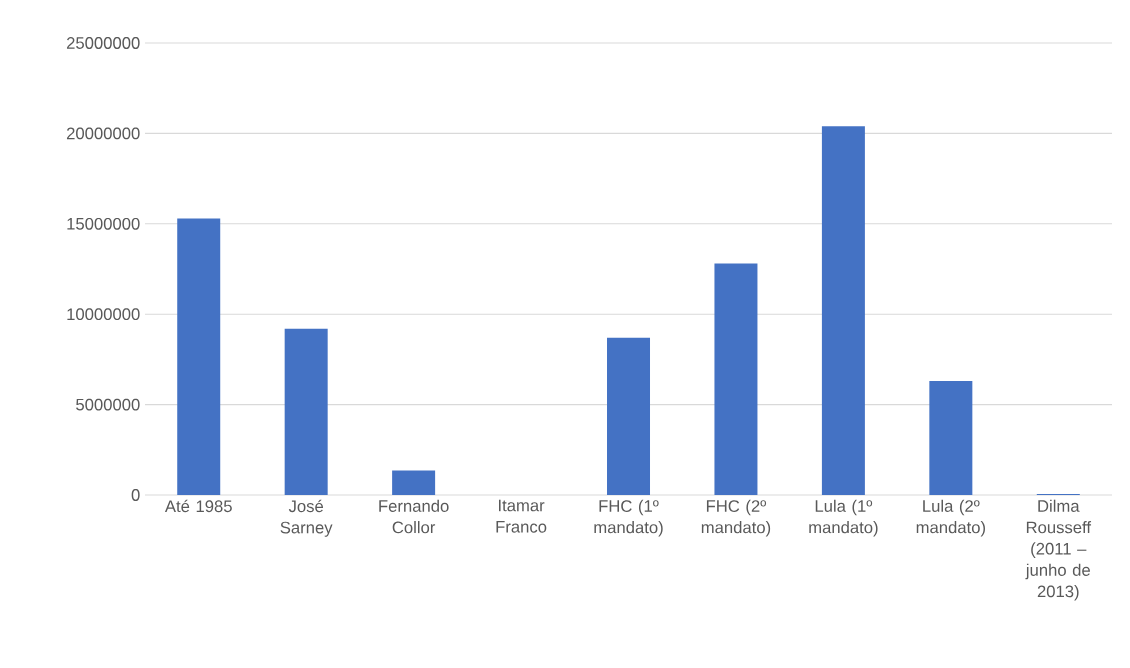 Image resolution: width=1130 pixels, height=668 pixels. What do you see at coordinates (951, 518) in the screenshot?
I see `x-tick-label: Lula (2º mandato)` at bounding box center [951, 518].